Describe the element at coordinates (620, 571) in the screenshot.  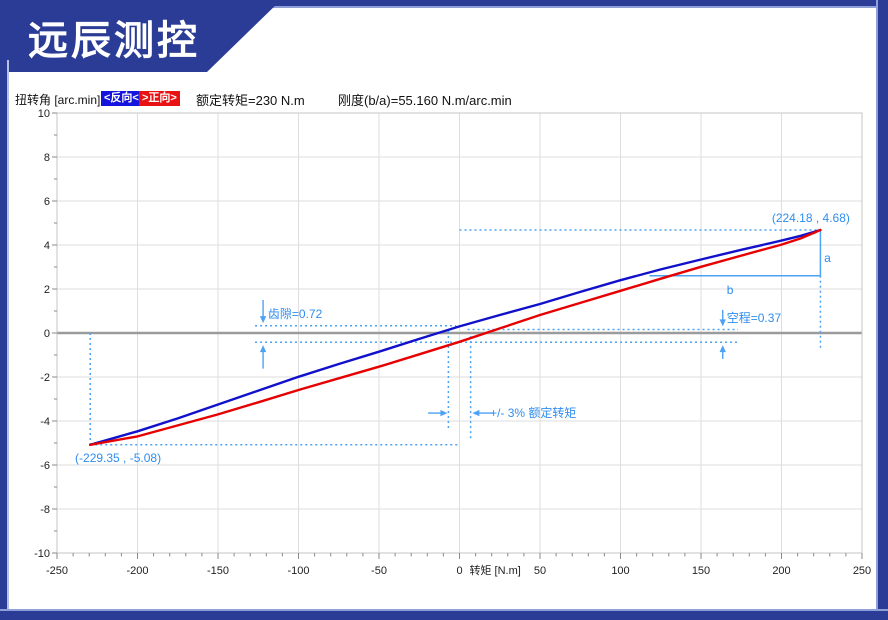
I see `x-tick-label: 100` at that location.